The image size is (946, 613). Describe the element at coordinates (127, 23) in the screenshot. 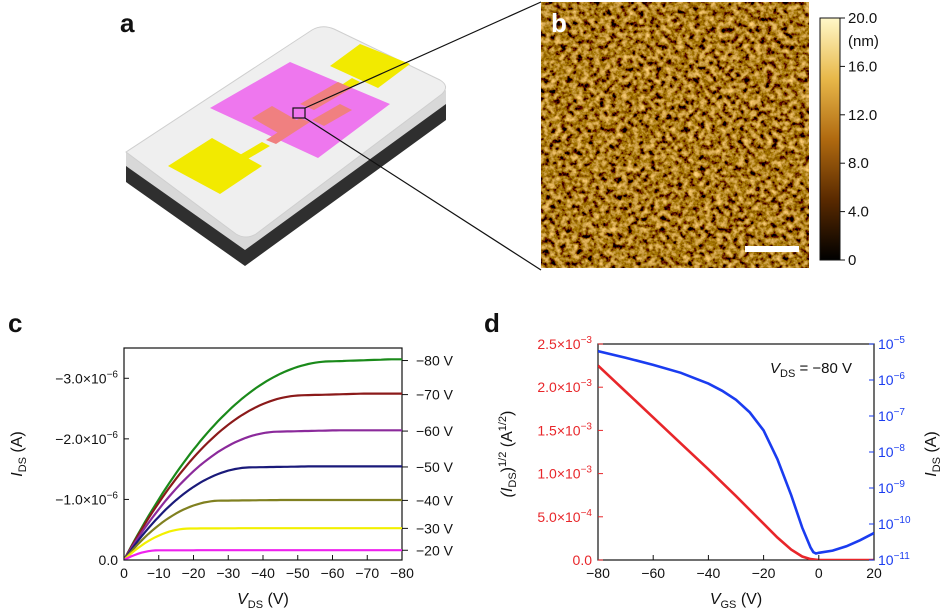

I see `panel-label-a: a` at that location.